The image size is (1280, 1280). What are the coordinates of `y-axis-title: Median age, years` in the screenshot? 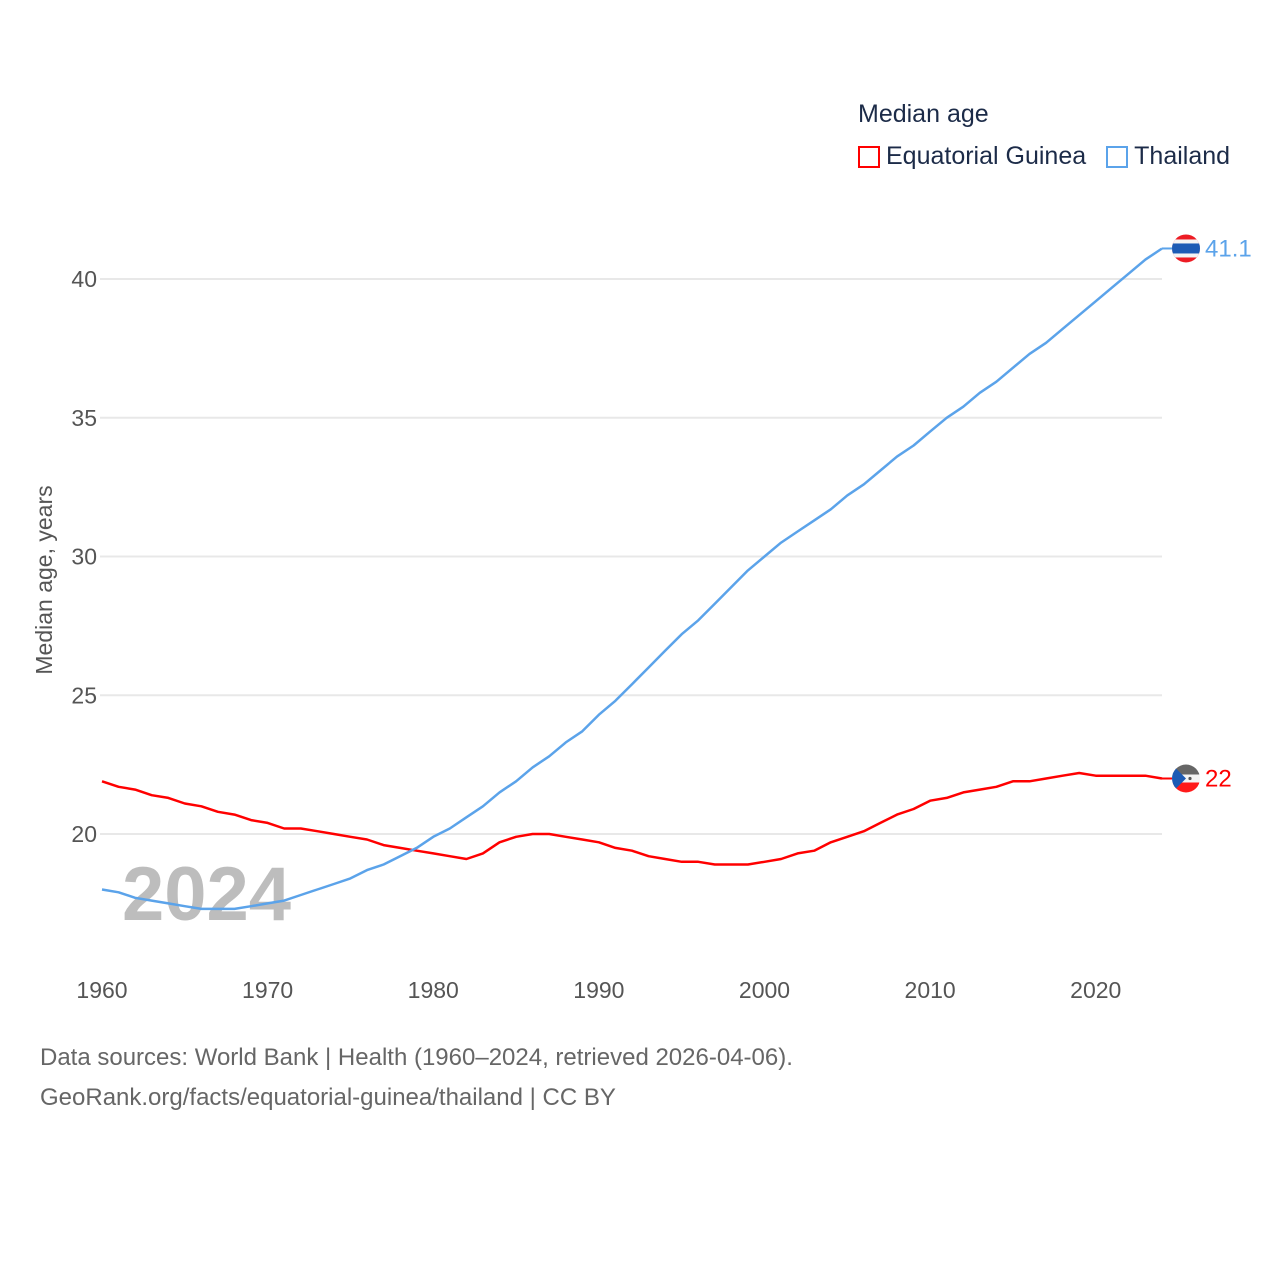 It's located at (44, 579).